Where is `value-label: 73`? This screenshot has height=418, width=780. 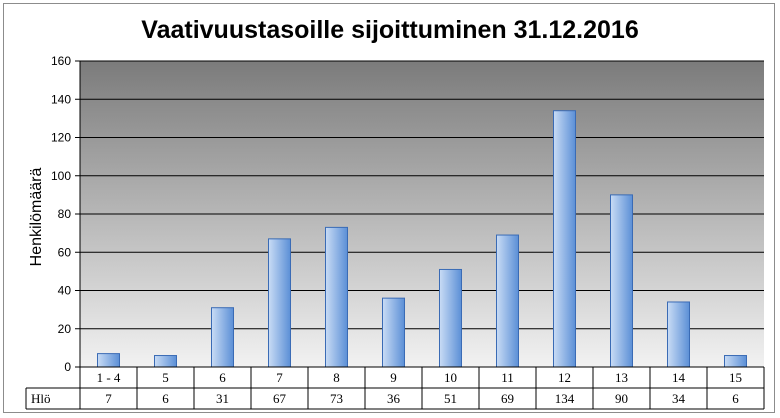
value-label: 73 is located at coordinates (336, 398).